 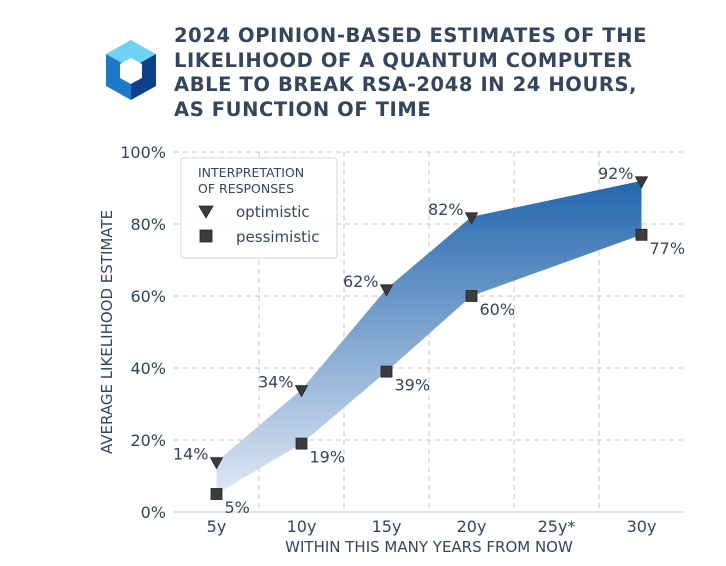 I want to click on legend-title-line: INTERPRETATION, so click(x=251, y=172).